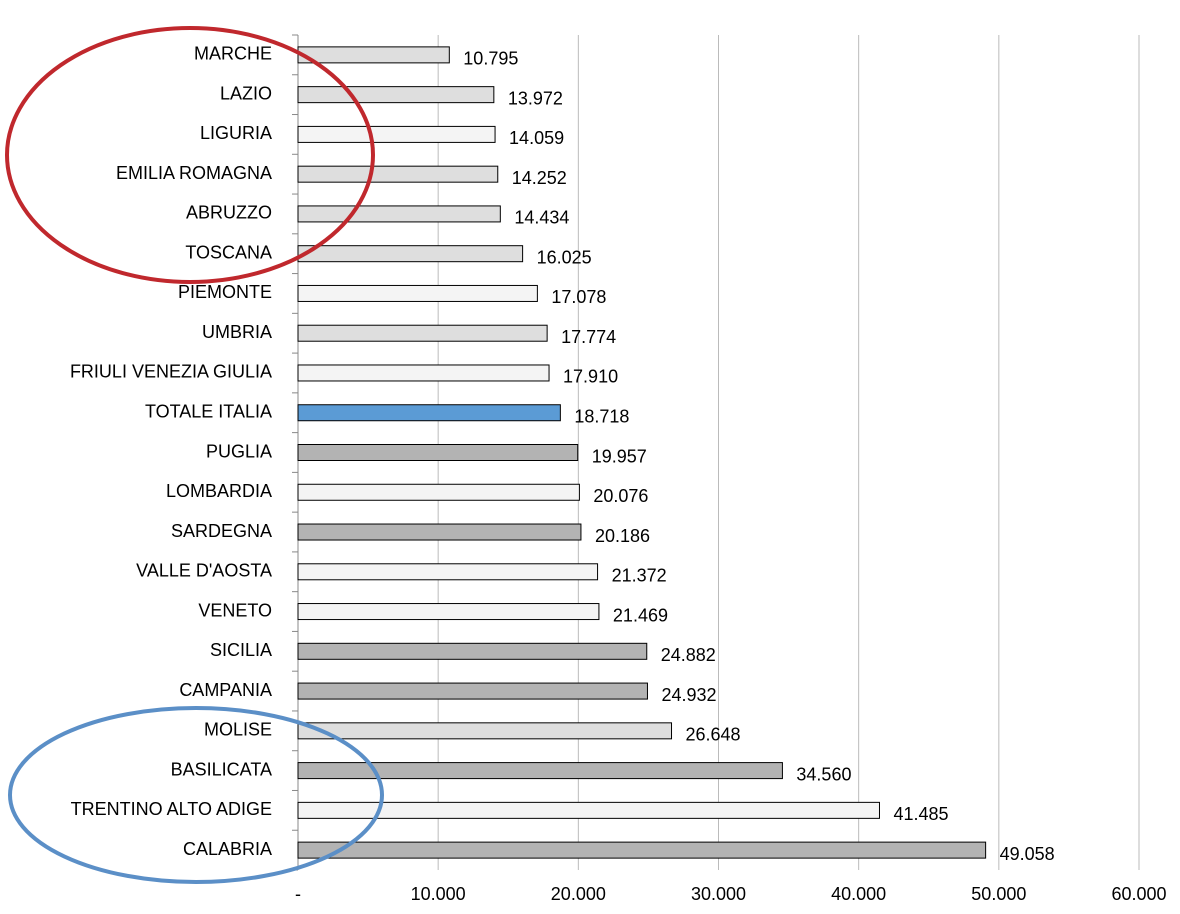  Describe the element at coordinates (541, 218) in the screenshot. I see `value-label: 14.434` at that location.